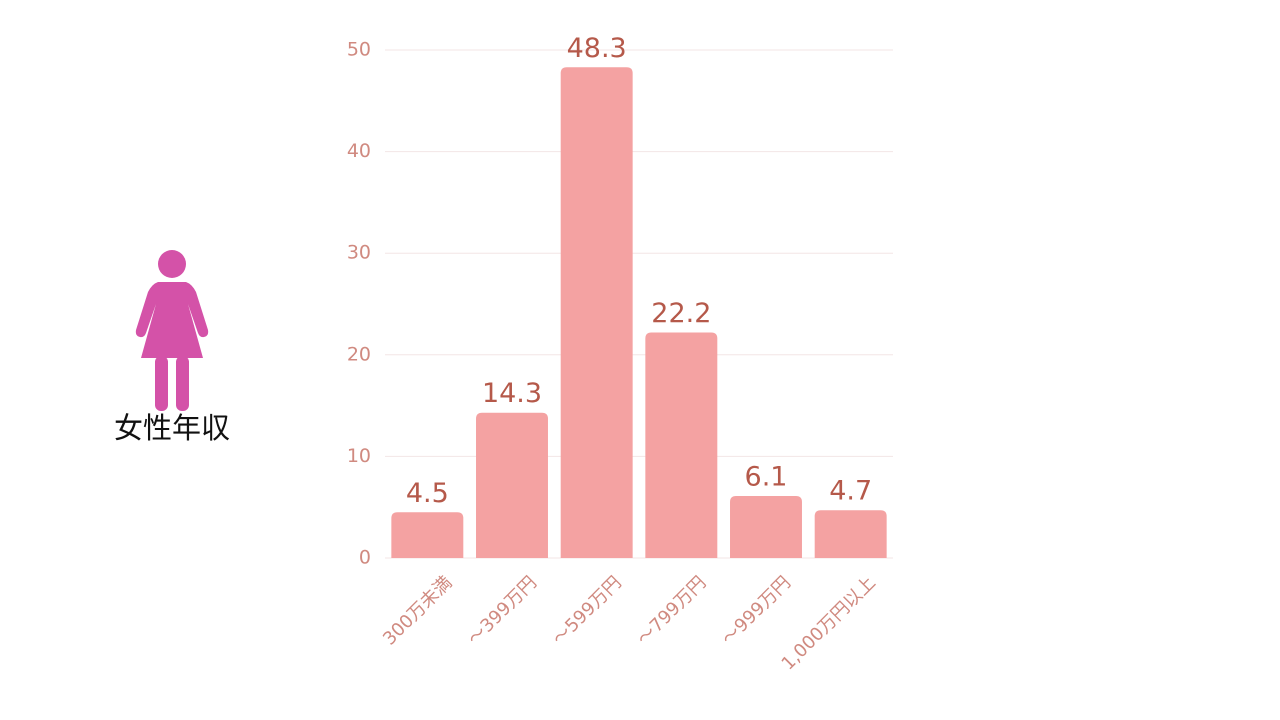  I want to click on value-label: 4.7, so click(850, 491).